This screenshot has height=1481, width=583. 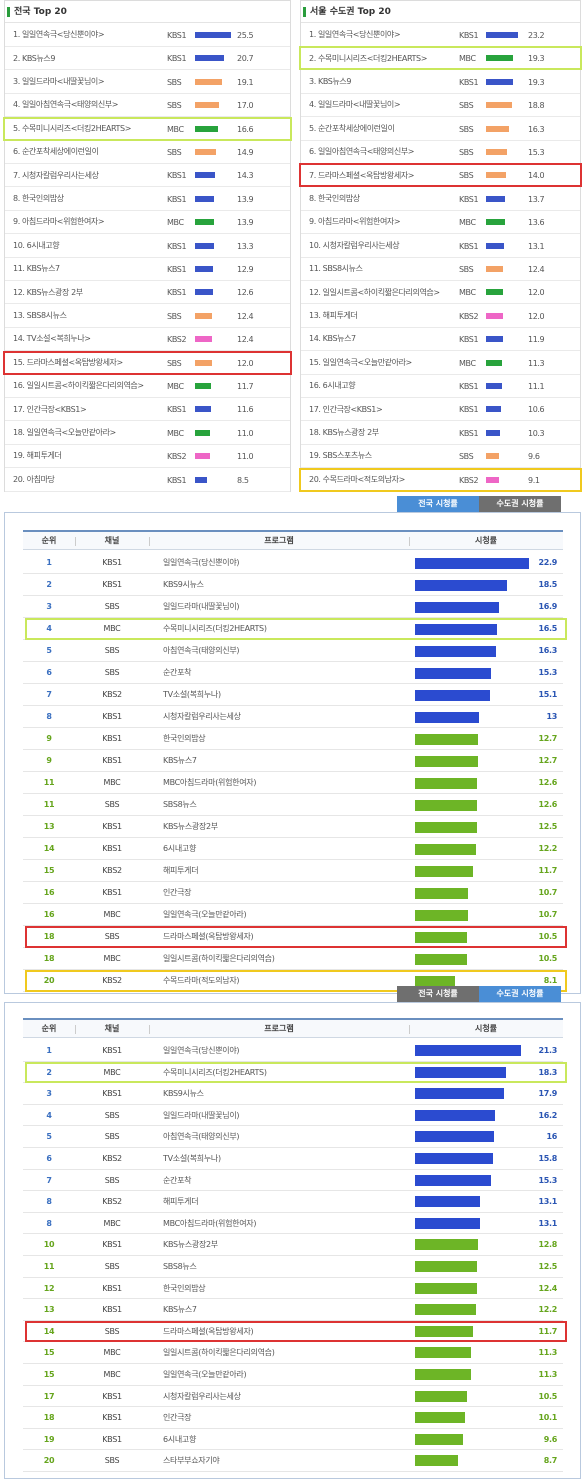 What do you see at coordinates (293, 1137) in the screenshot?
I see `table-row: 5 SBS 아침연속극(태양의신부) 16` at bounding box center [293, 1137].